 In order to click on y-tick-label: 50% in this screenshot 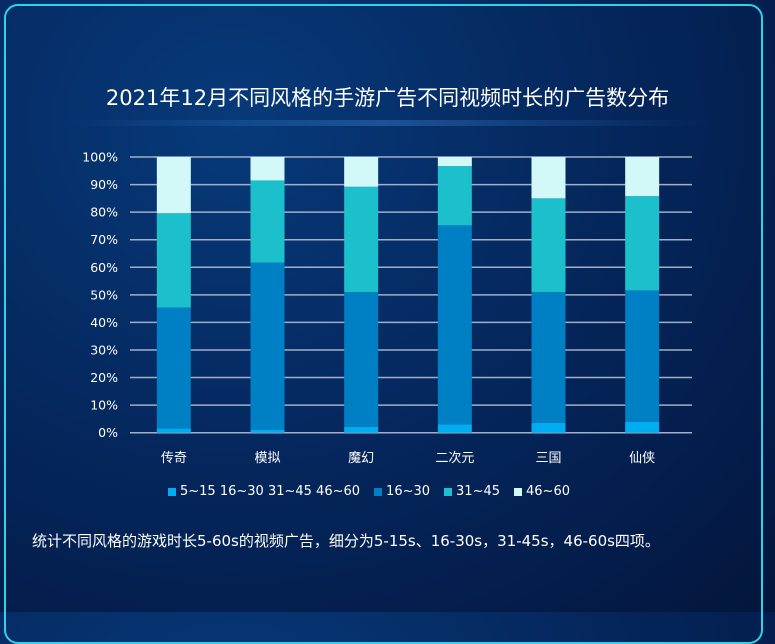, I will do `click(104, 294)`.